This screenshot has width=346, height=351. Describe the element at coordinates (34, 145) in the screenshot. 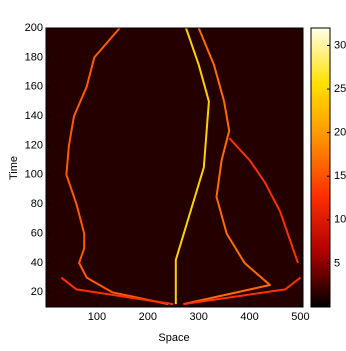

I see `y-tick-label: 120` at that location.